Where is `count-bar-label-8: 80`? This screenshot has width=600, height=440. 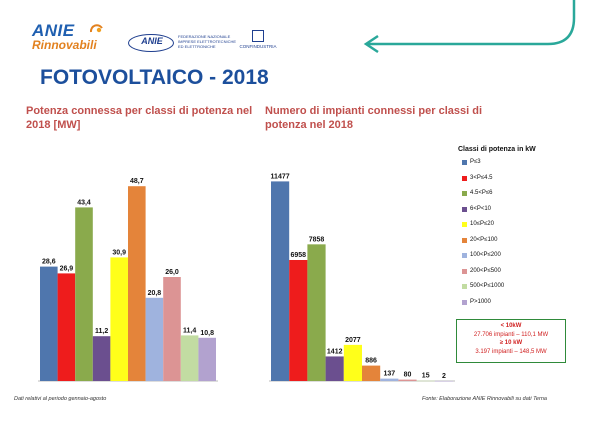 count-bar-label-8: 80 is located at coordinates (408, 375).